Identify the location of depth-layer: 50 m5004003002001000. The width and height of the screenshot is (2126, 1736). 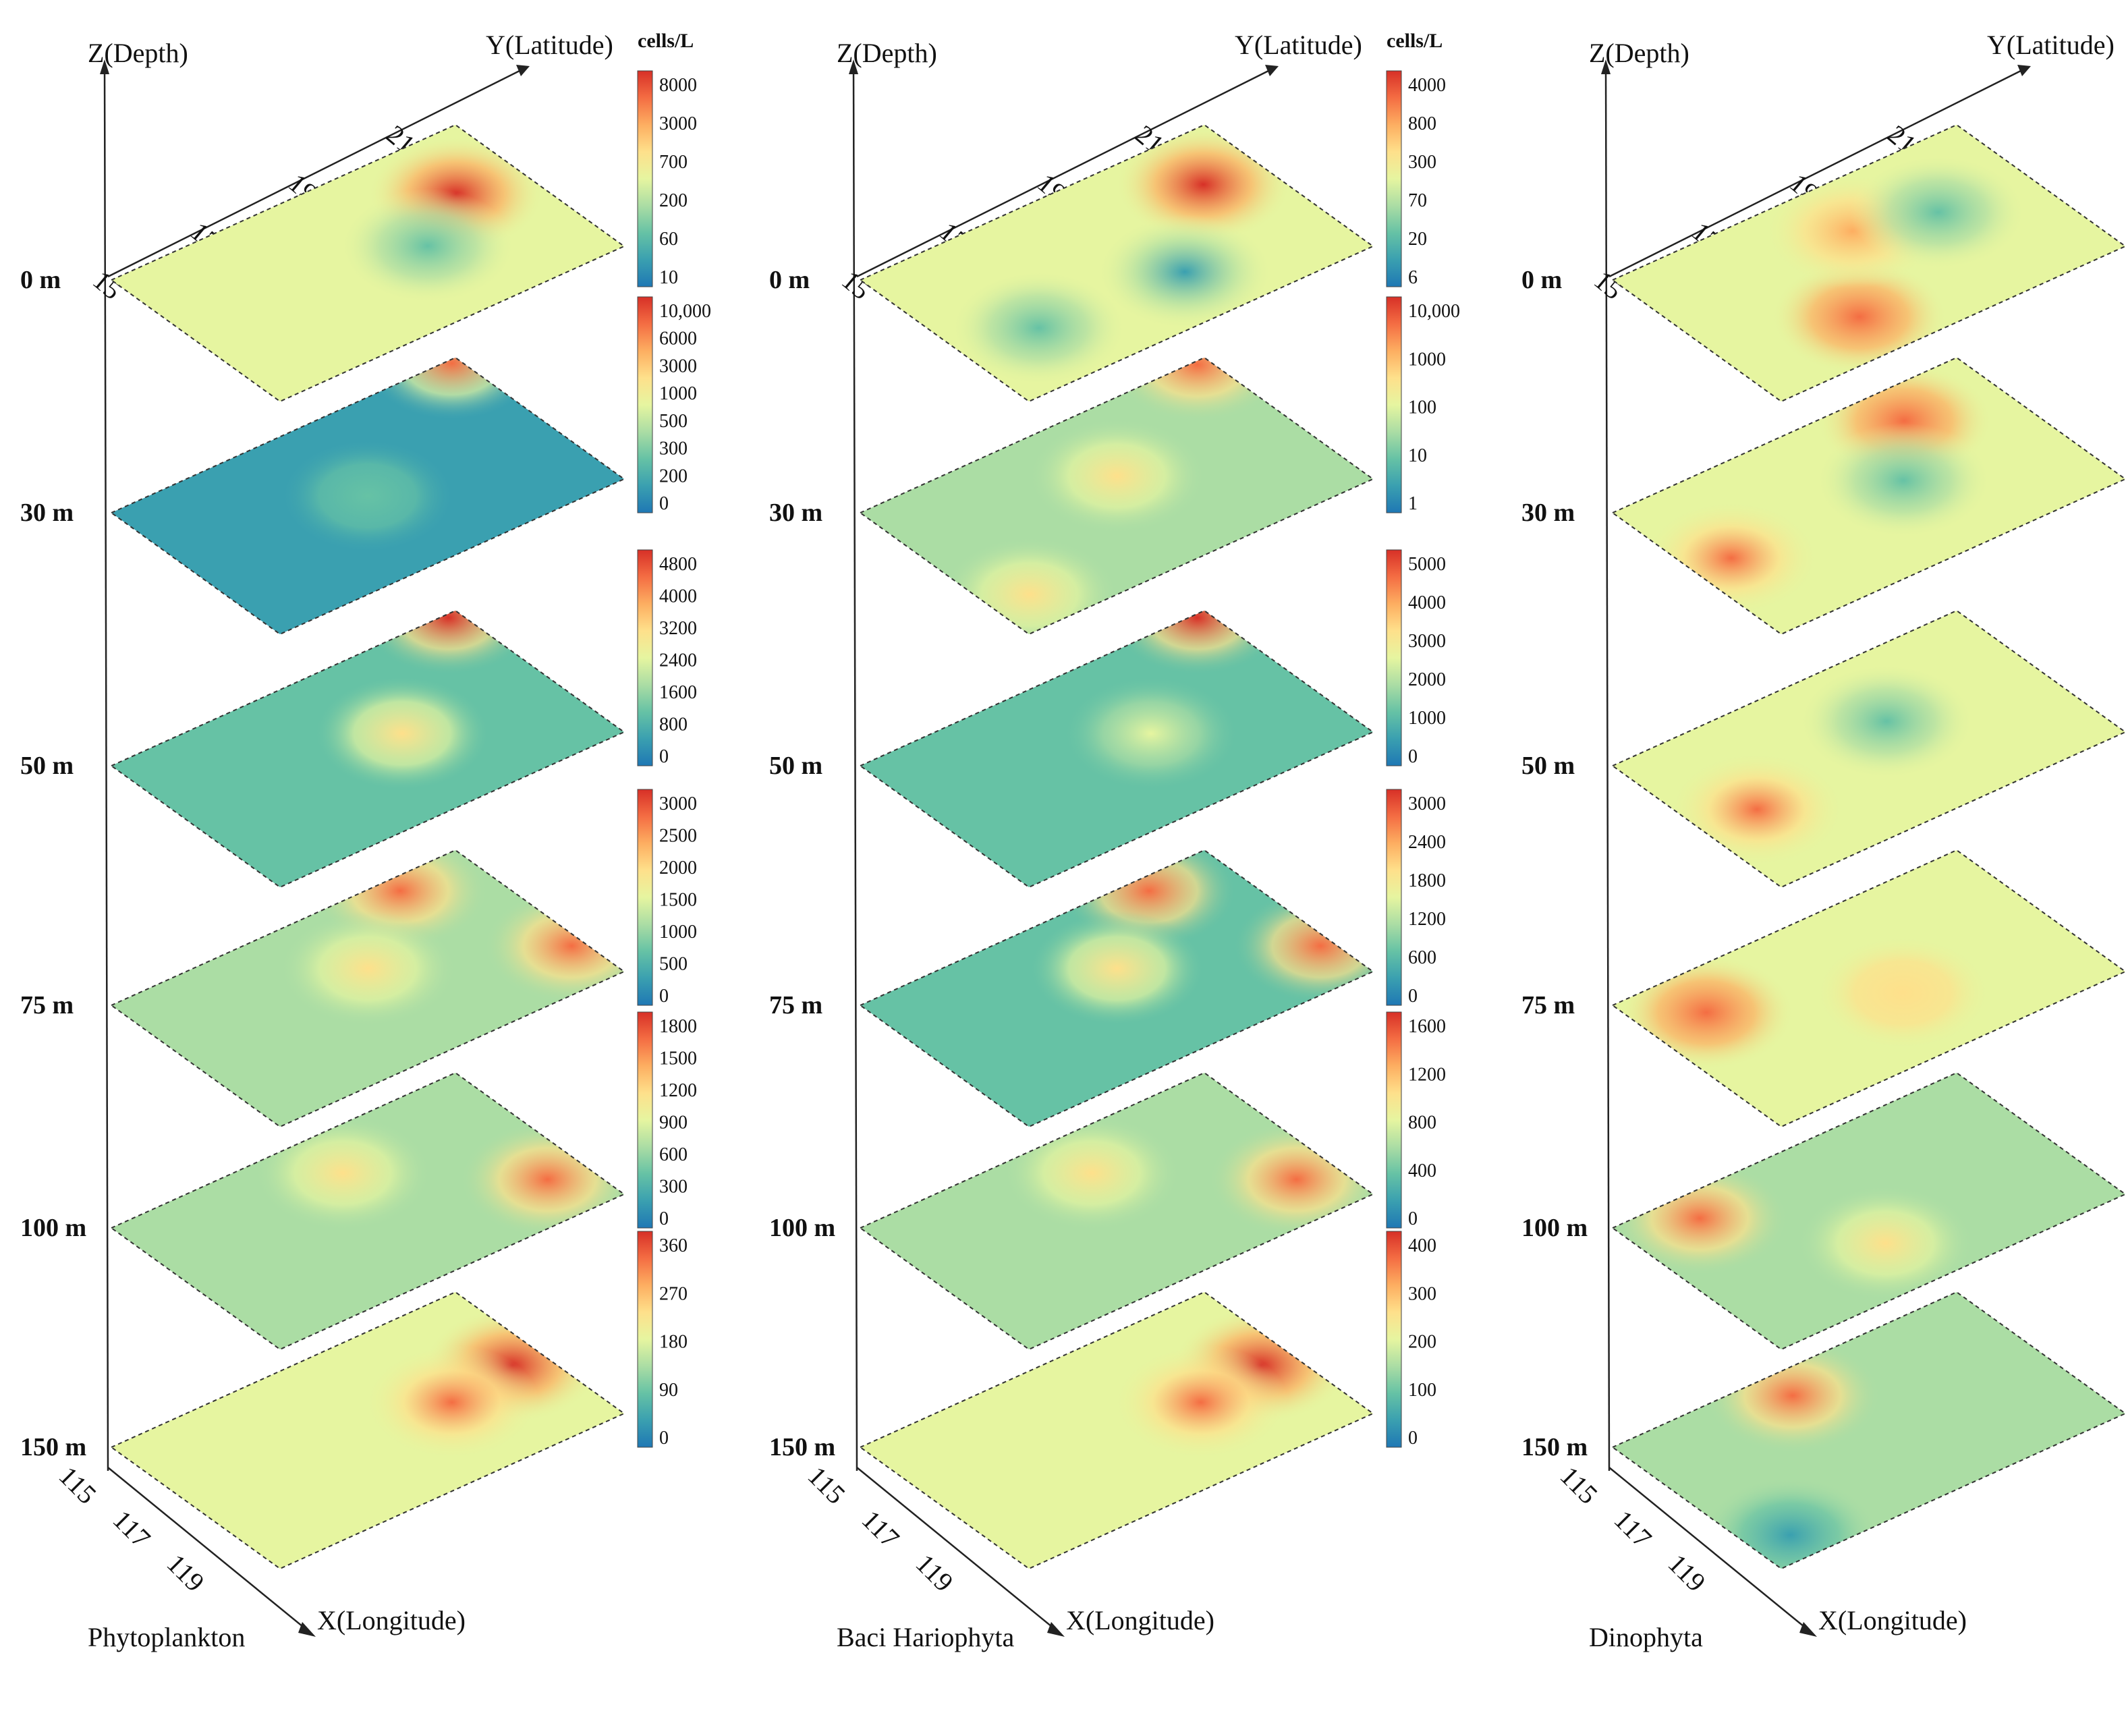
(1823, 749).